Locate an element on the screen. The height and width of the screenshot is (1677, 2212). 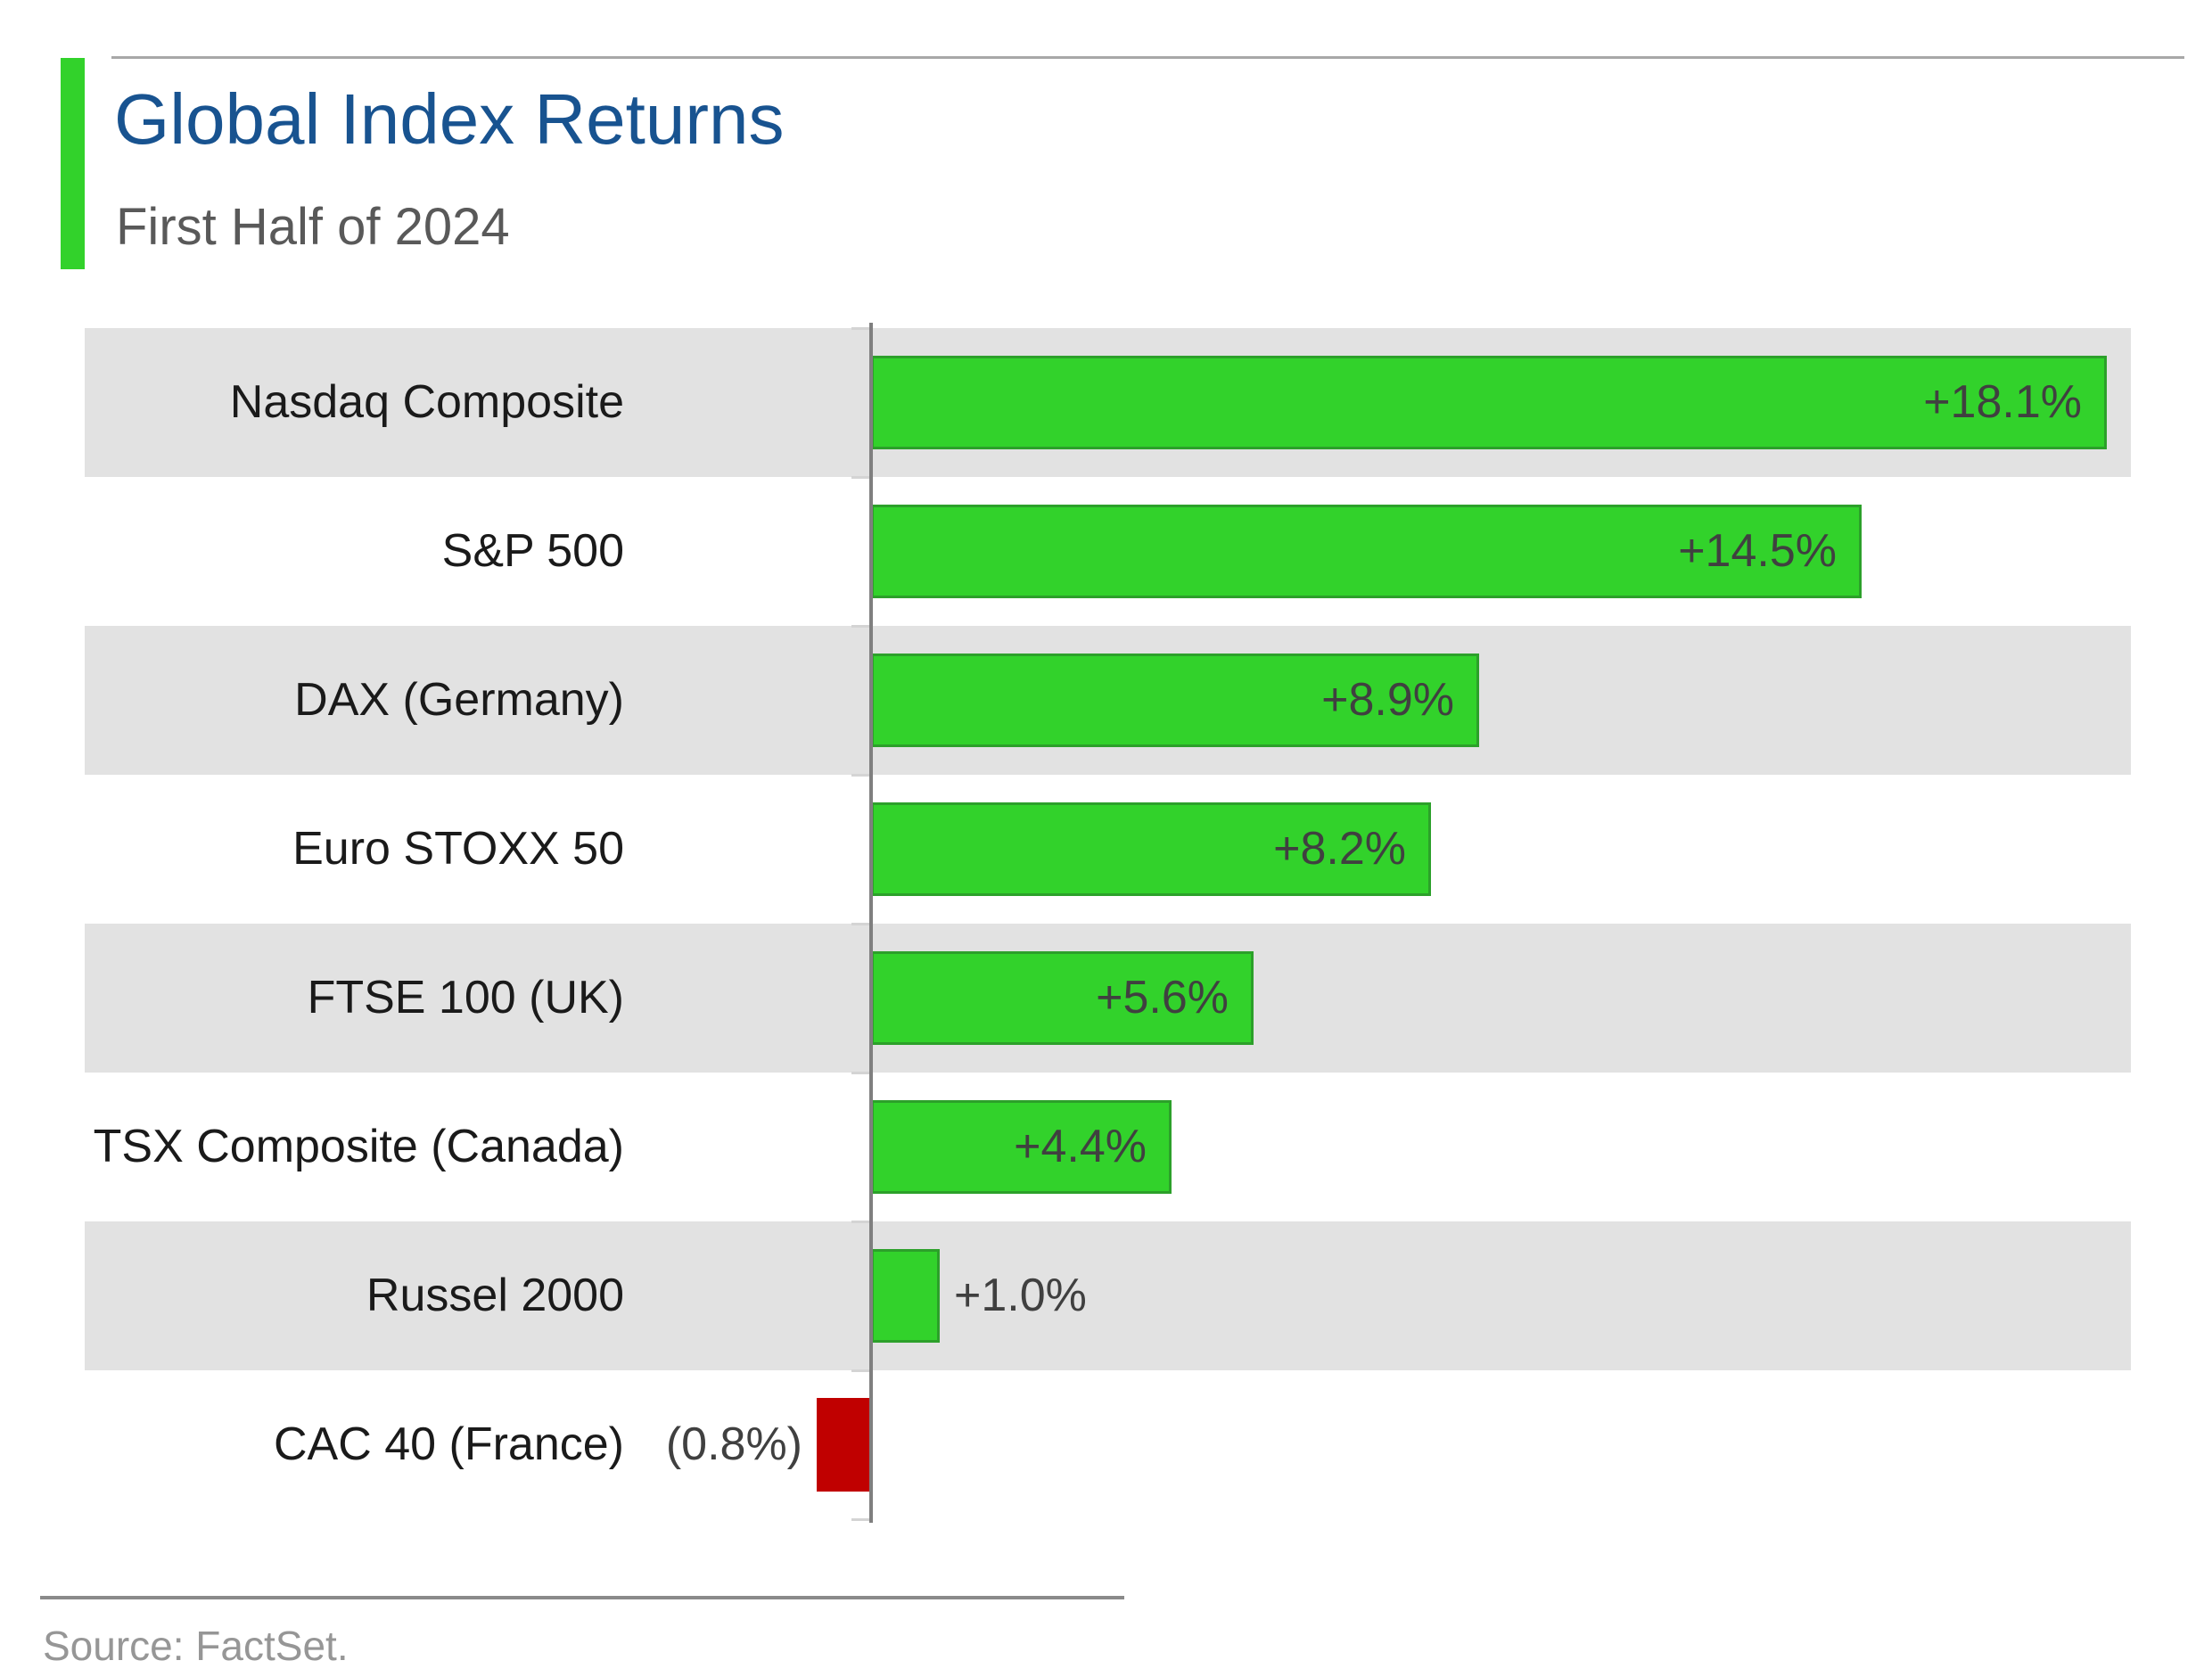
category-label: Nasdaq Composite is located at coordinates (426, 402).